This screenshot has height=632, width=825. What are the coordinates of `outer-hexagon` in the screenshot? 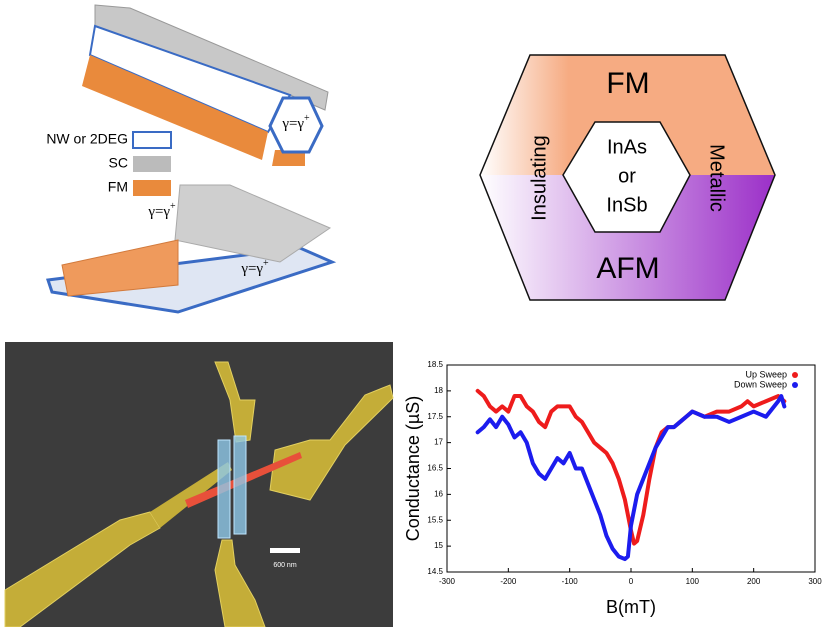 It's located at (627, 177).